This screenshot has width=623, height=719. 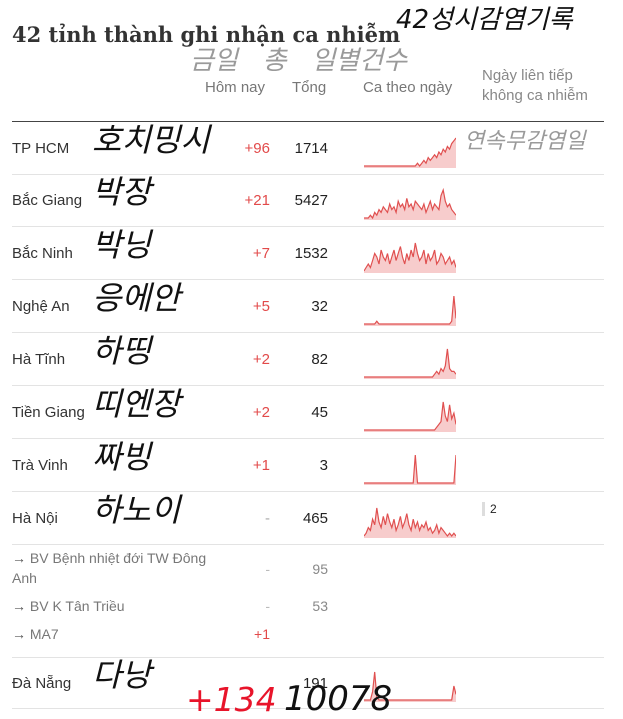 I want to click on hospital-label: BV K Tân Triều, so click(x=77, y=606).